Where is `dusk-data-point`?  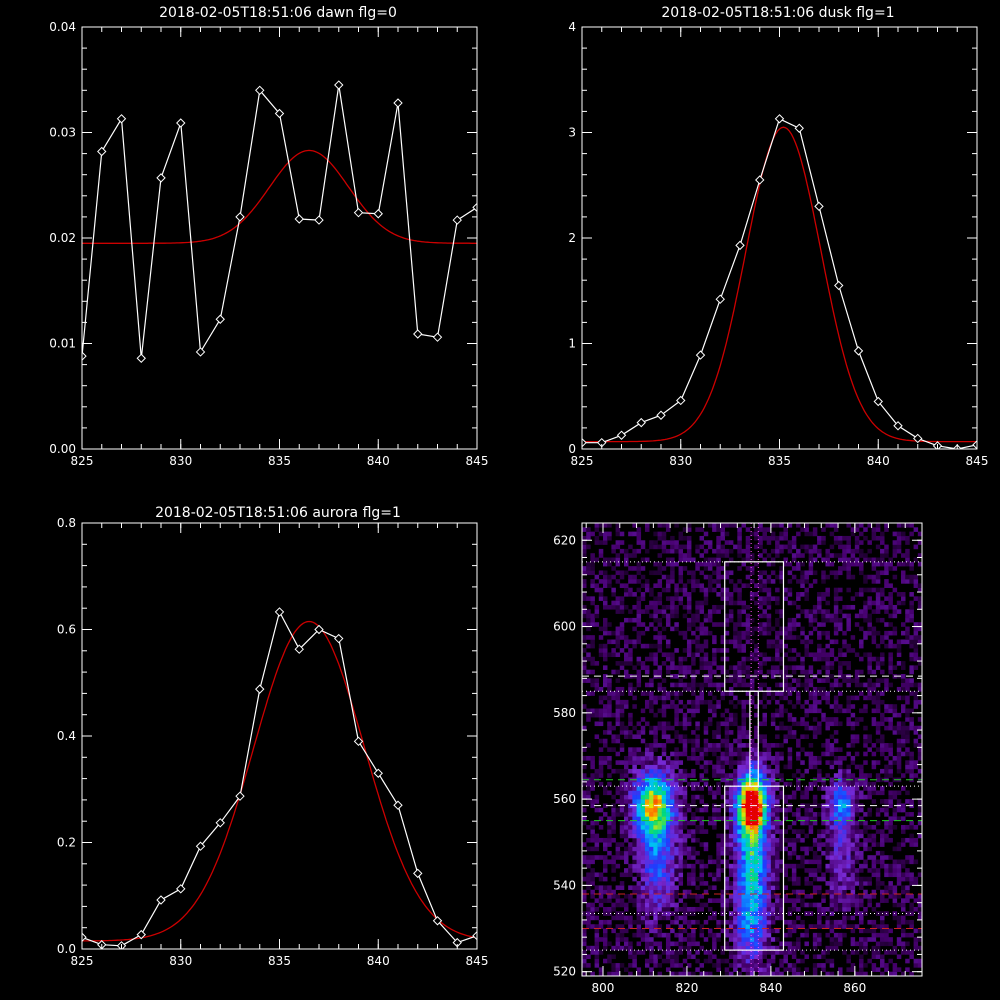
dusk-data-point is located at coordinates (641, 422).